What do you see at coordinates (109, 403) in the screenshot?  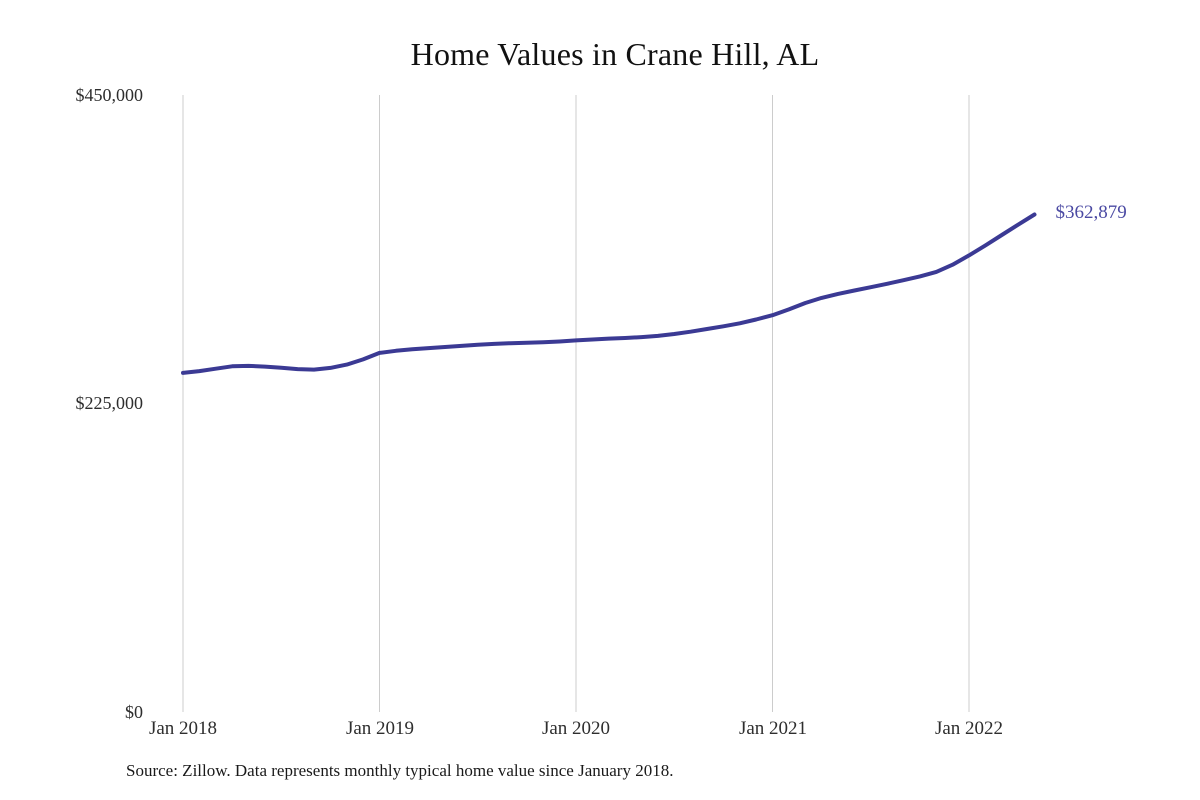 I see `y-axis-tick-225000: $225,000` at bounding box center [109, 403].